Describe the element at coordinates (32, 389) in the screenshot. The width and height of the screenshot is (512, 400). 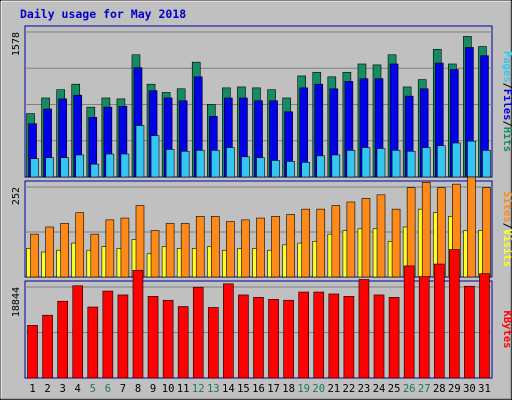
I see `x-tick-label-day-1: 1` at that location.